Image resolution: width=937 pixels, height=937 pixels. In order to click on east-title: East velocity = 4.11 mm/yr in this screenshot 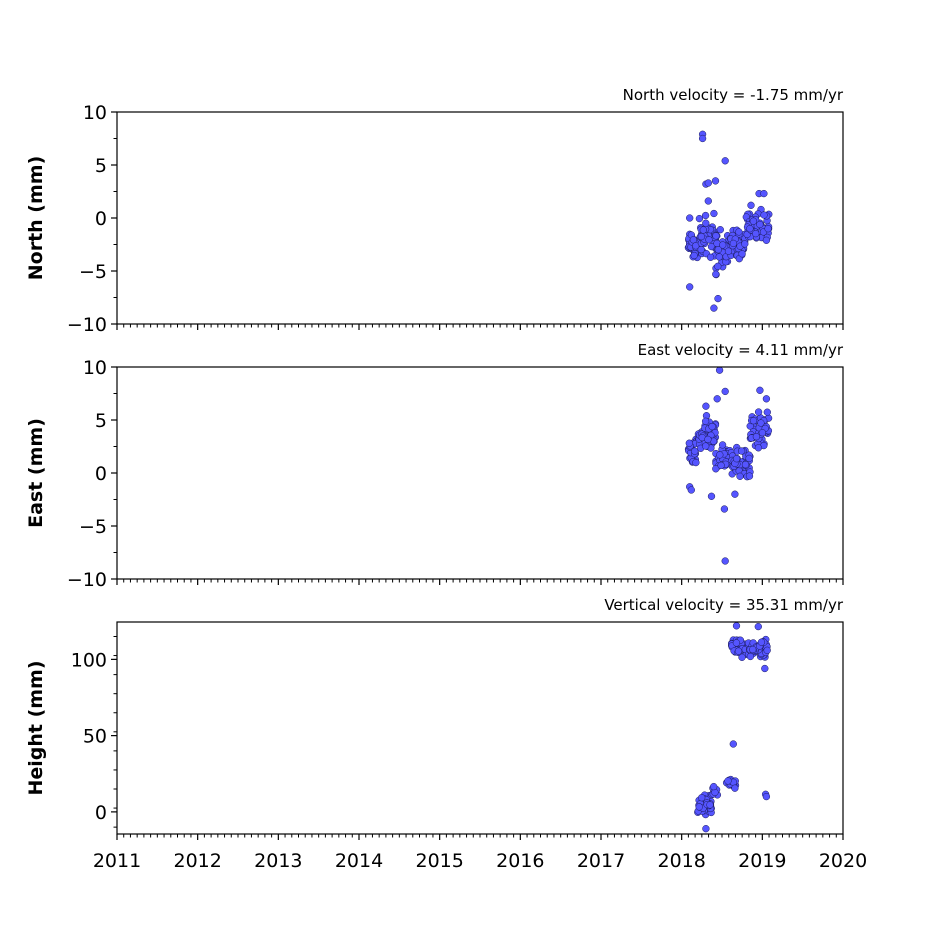, I will do `click(741, 350)`.